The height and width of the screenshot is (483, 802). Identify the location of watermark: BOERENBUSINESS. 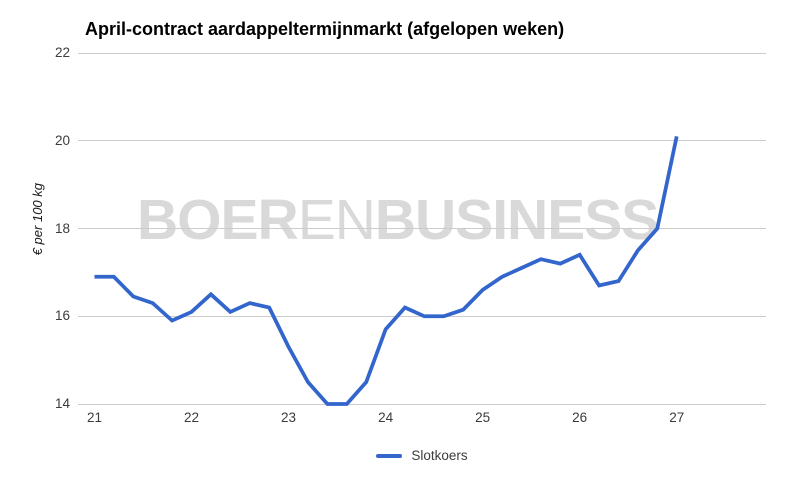
(398, 220).